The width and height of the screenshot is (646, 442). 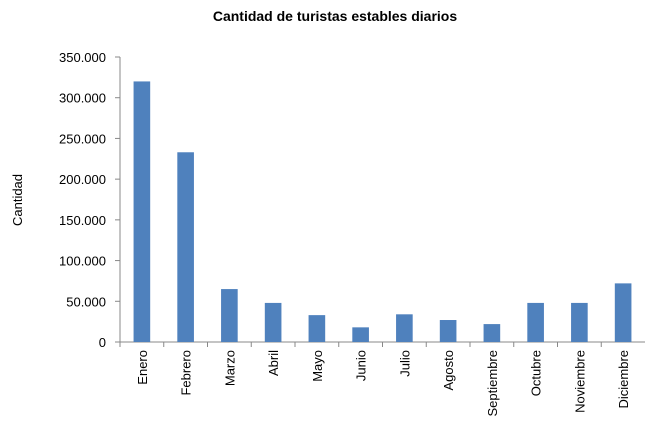 I want to click on x-tick-label: Noviembre, so click(x=579, y=381).